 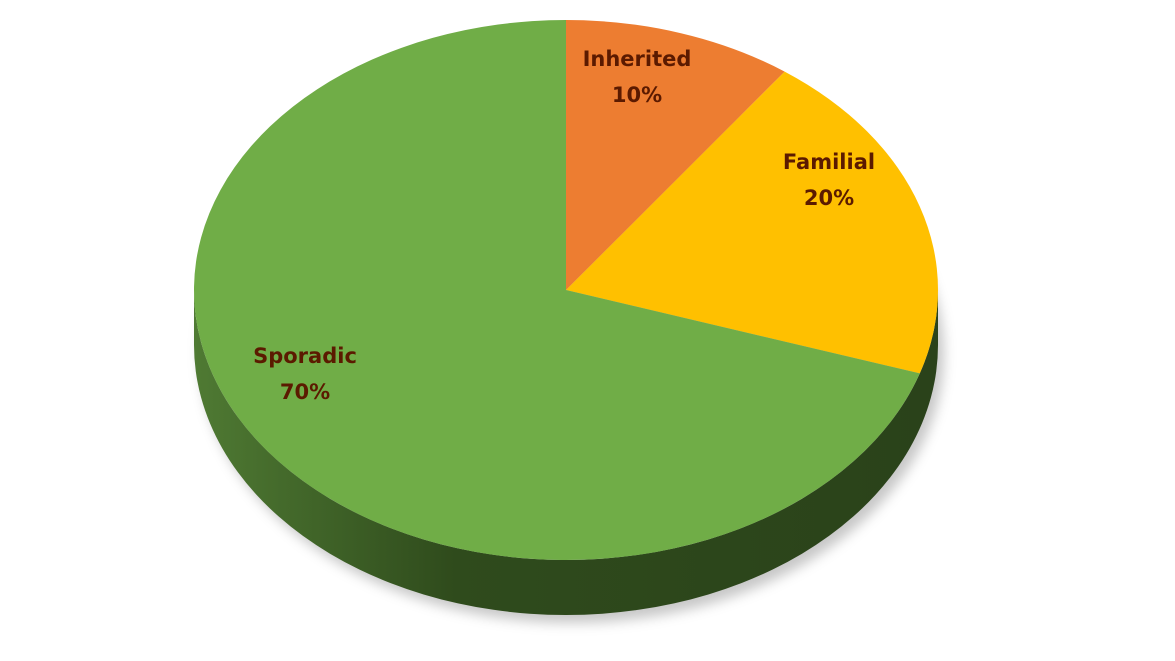 What do you see at coordinates (305, 356) in the screenshot?
I see `slice-label-name: Sporadic` at bounding box center [305, 356].